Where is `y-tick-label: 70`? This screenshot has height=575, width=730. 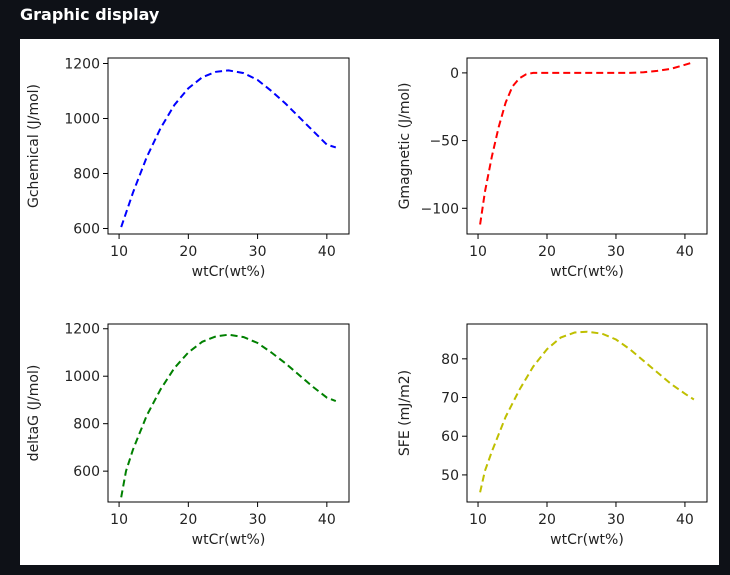 y-tick-label: 70 is located at coordinates (450, 399).